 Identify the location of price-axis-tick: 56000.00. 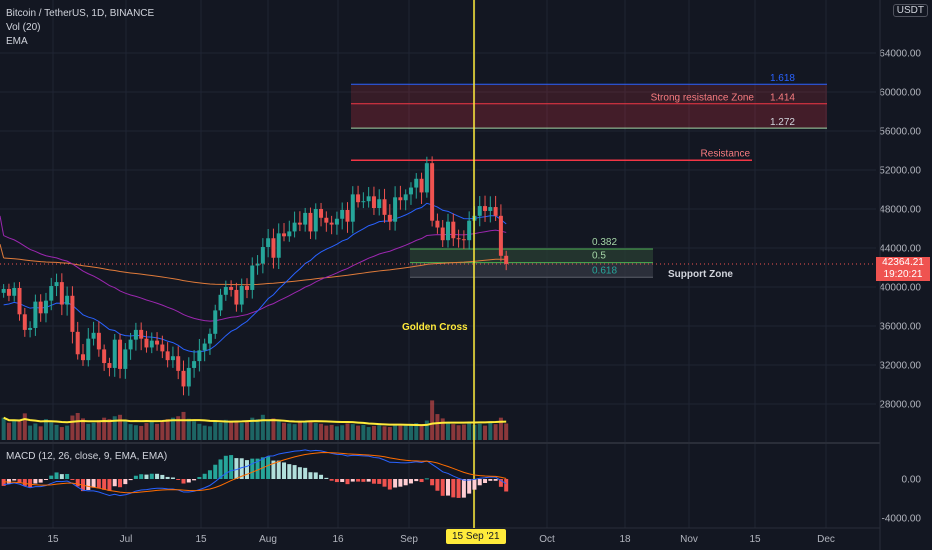
(900, 132).